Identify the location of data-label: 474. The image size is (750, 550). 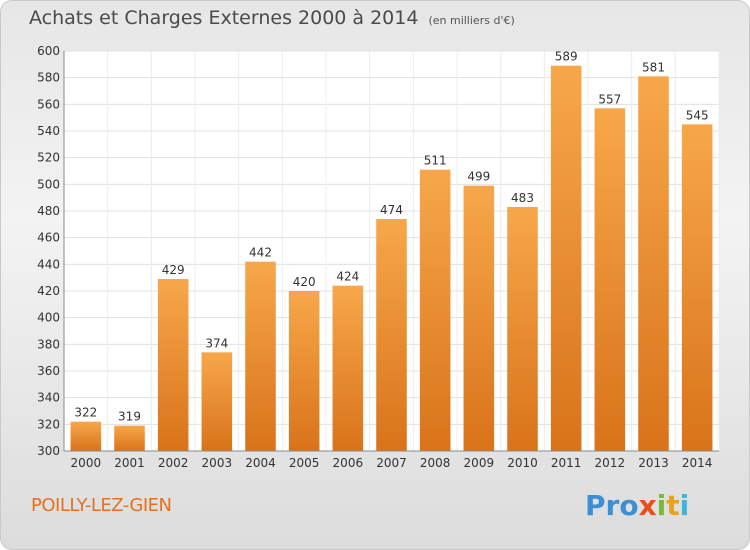
(391, 210).